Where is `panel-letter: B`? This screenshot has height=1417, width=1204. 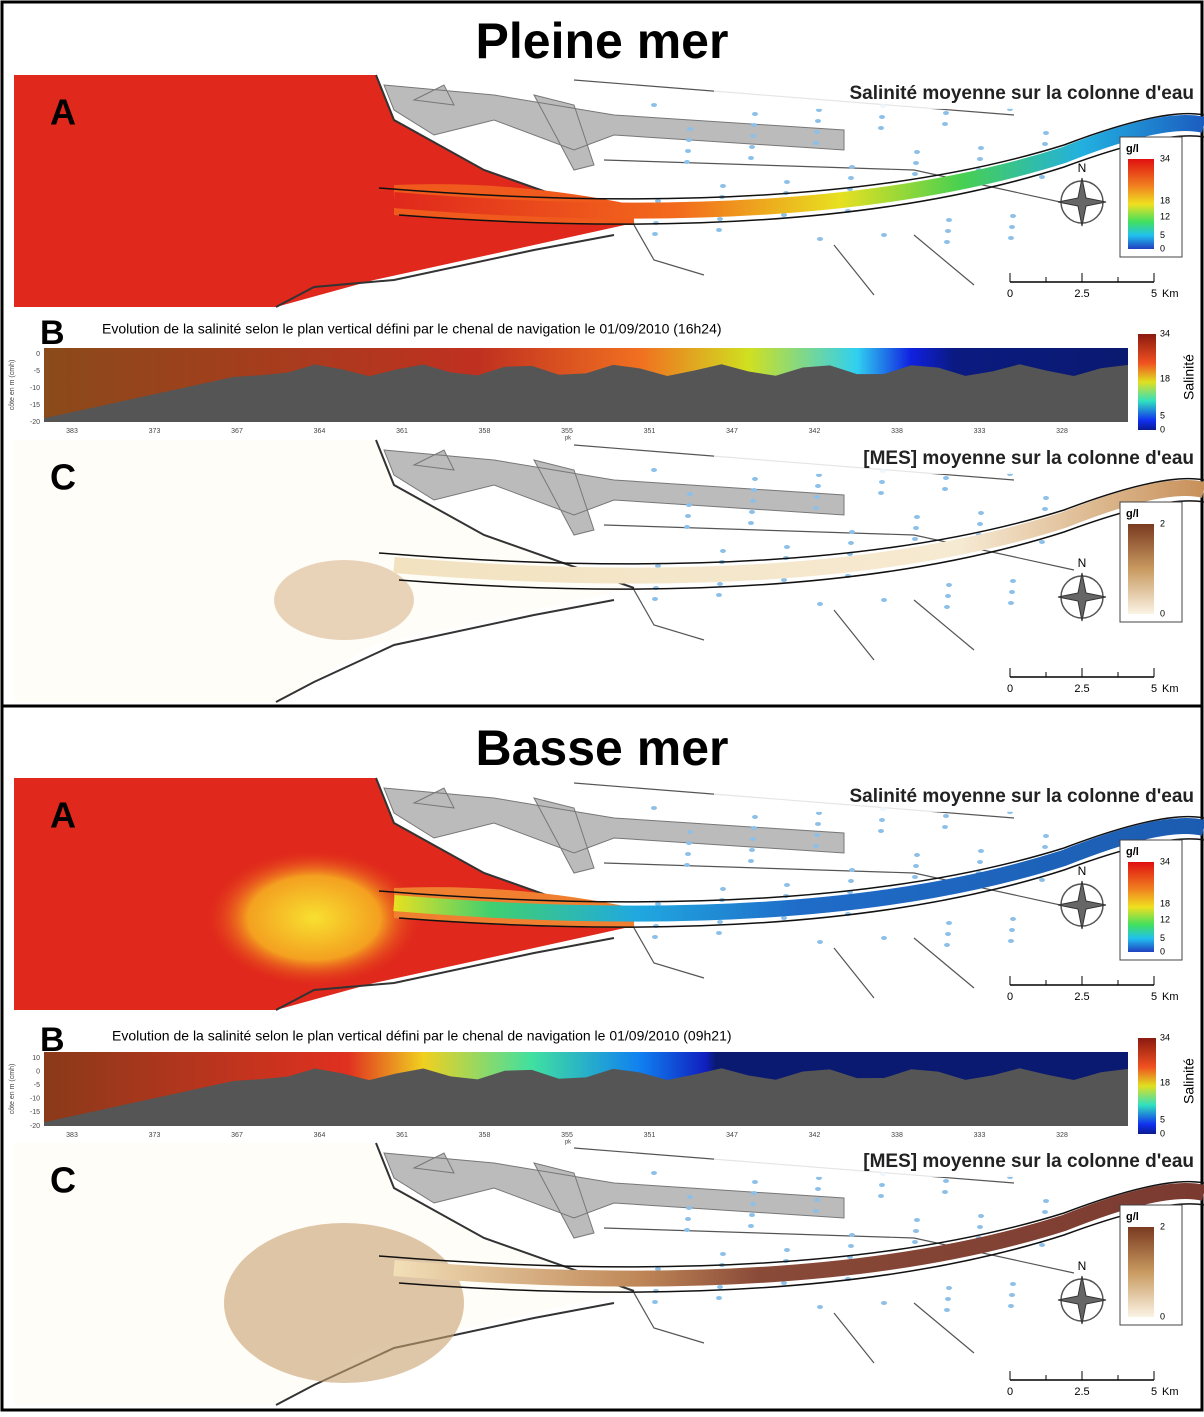 panel-letter: B is located at coordinates (52, 333).